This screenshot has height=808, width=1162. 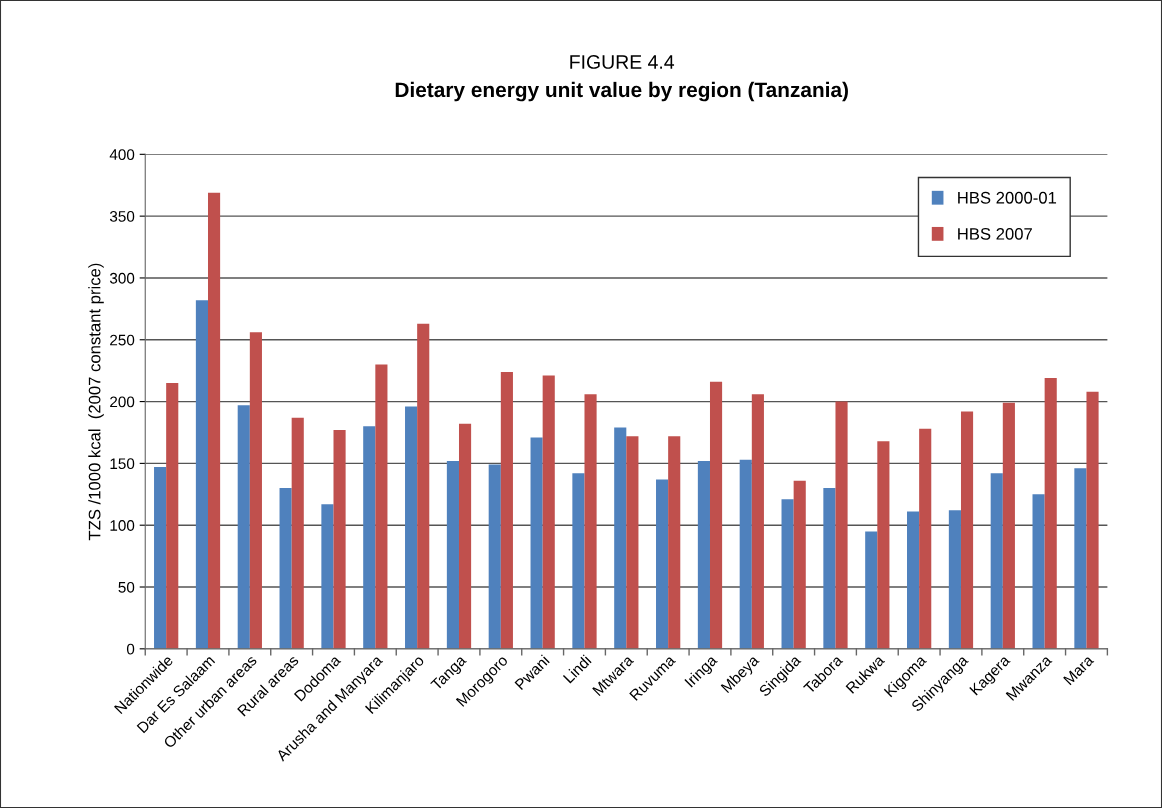 What do you see at coordinates (122, 402) in the screenshot?
I see `y-tick-label: 200` at bounding box center [122, 402].